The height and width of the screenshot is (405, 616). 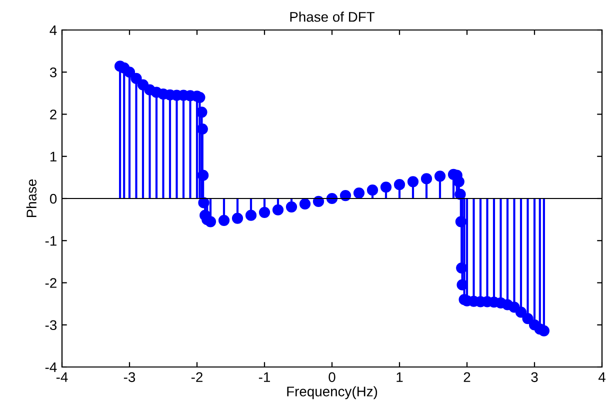 What do you see at coordinates (53, 115) in the screenshot?
I see `y-tick-label: 2` at bounding box center [53, 115].